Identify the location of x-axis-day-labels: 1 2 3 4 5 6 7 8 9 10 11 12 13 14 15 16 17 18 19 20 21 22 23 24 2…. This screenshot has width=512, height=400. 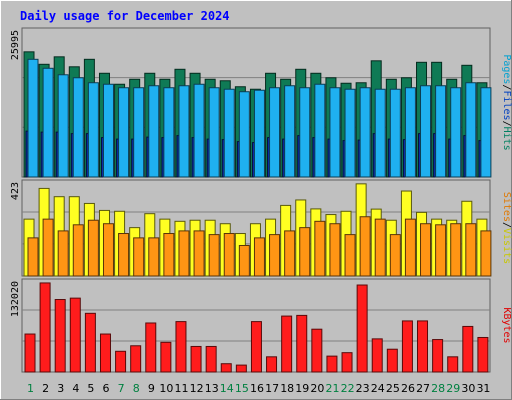
(258, 388).